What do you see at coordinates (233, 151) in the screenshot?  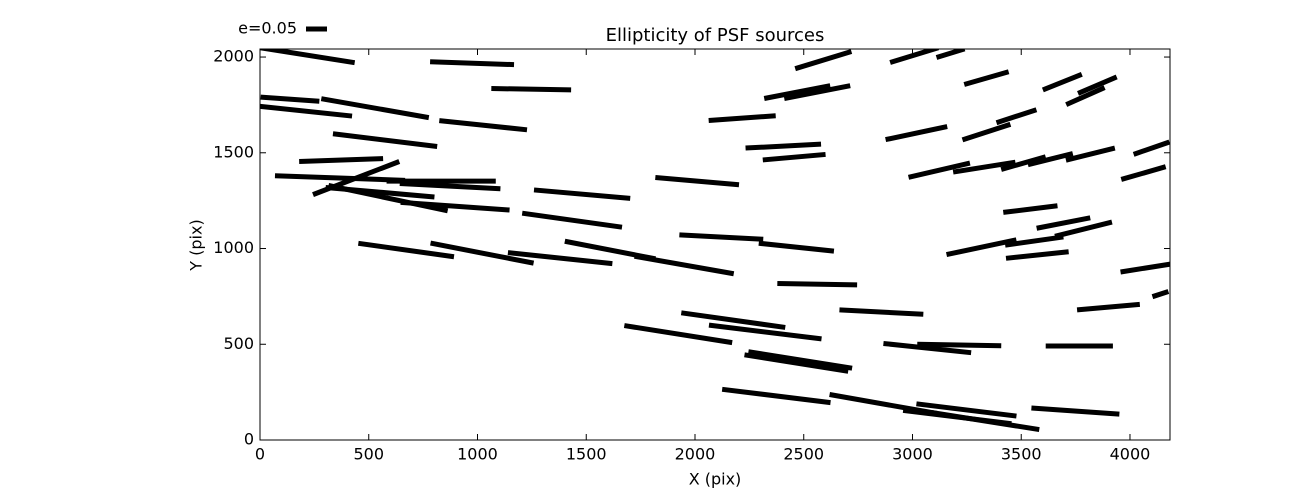 I see `y-tick-label: 1500` at bounding box center [233, 151].